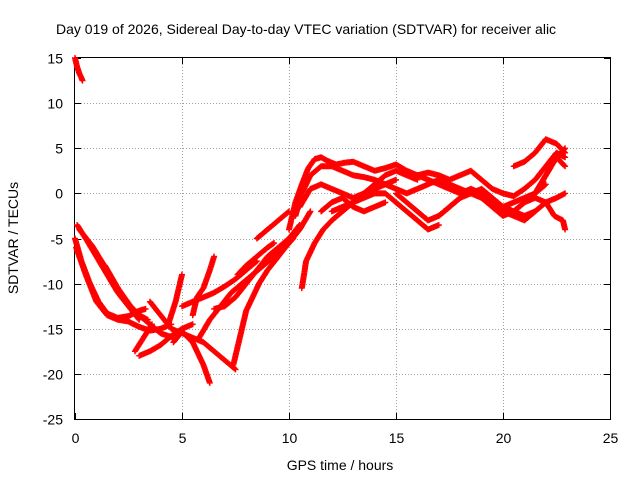  I want to click on series-track-ab, so click(529, 213).